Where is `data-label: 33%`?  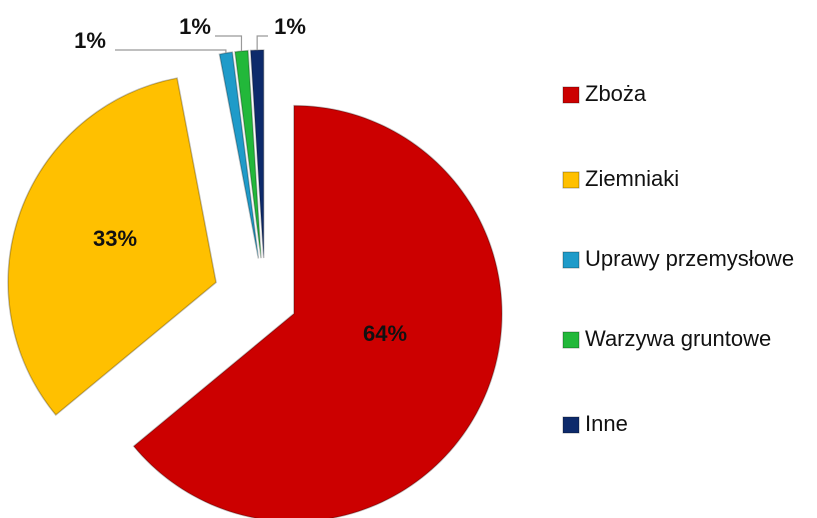 data-label: 33% is located at coordinates (115, 238).